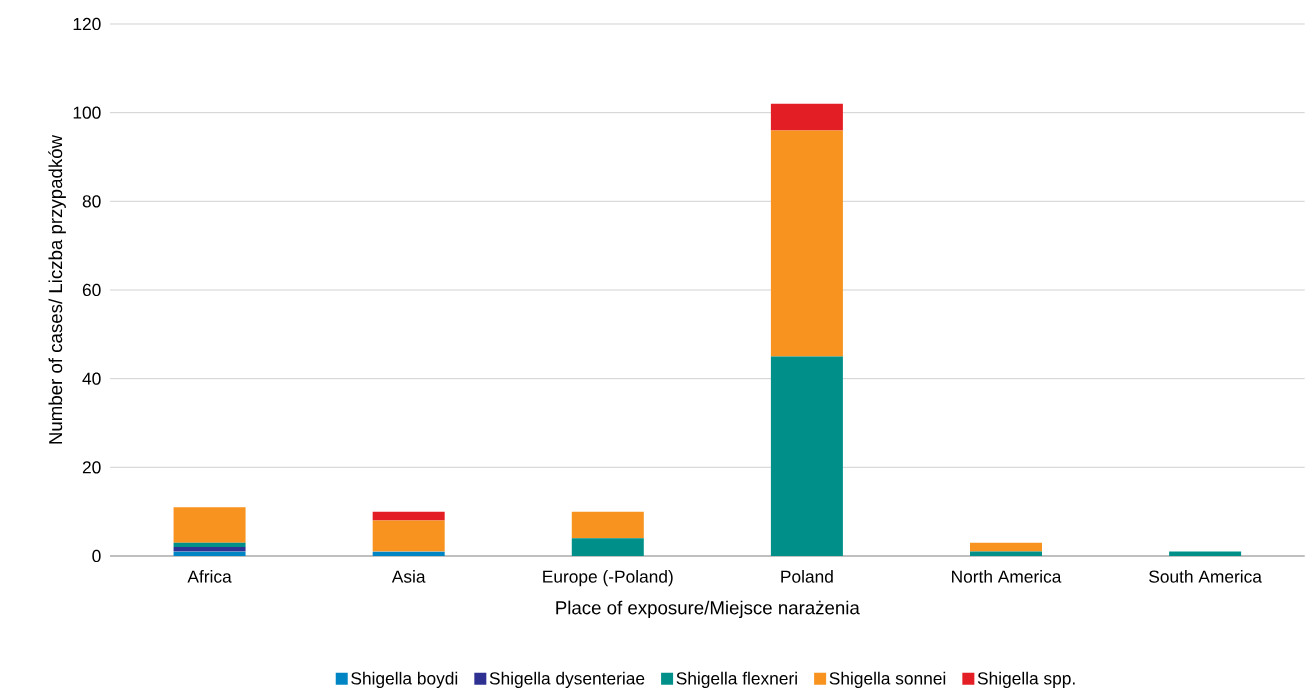 The height and width of the screenshot is (691, 1309). Describe the element at coordinates (807, 576) in the screenshot. I see `x-tick-label: Poland` at that location.